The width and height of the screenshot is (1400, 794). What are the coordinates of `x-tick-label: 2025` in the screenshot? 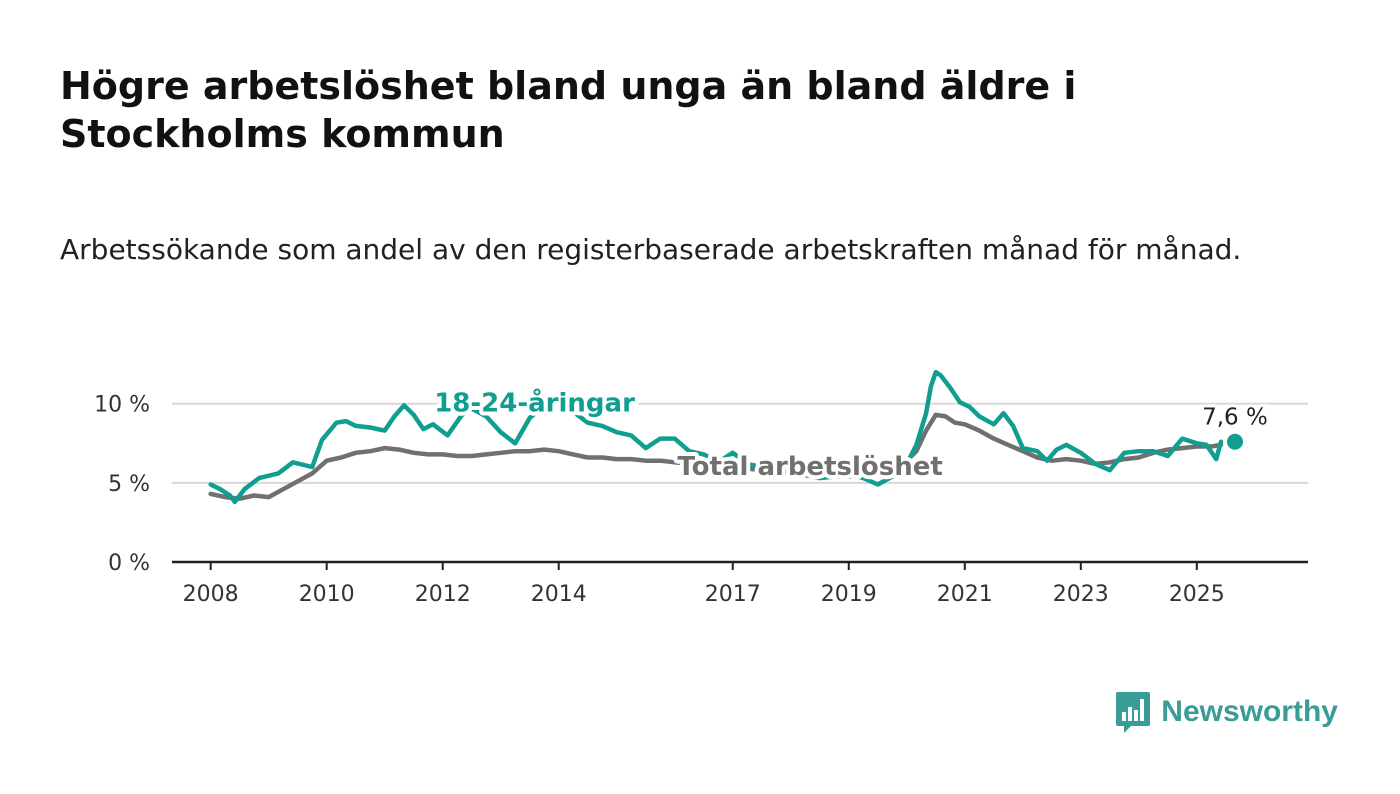 It's located at (1197, 594).